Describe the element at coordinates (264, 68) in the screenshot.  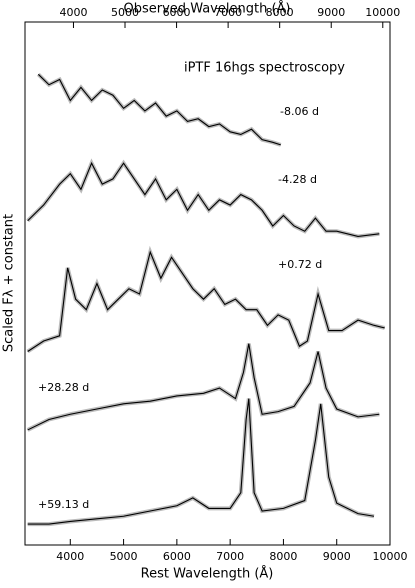
I see `chart-title: iPTF 16hgs spectroscopy` at that location.